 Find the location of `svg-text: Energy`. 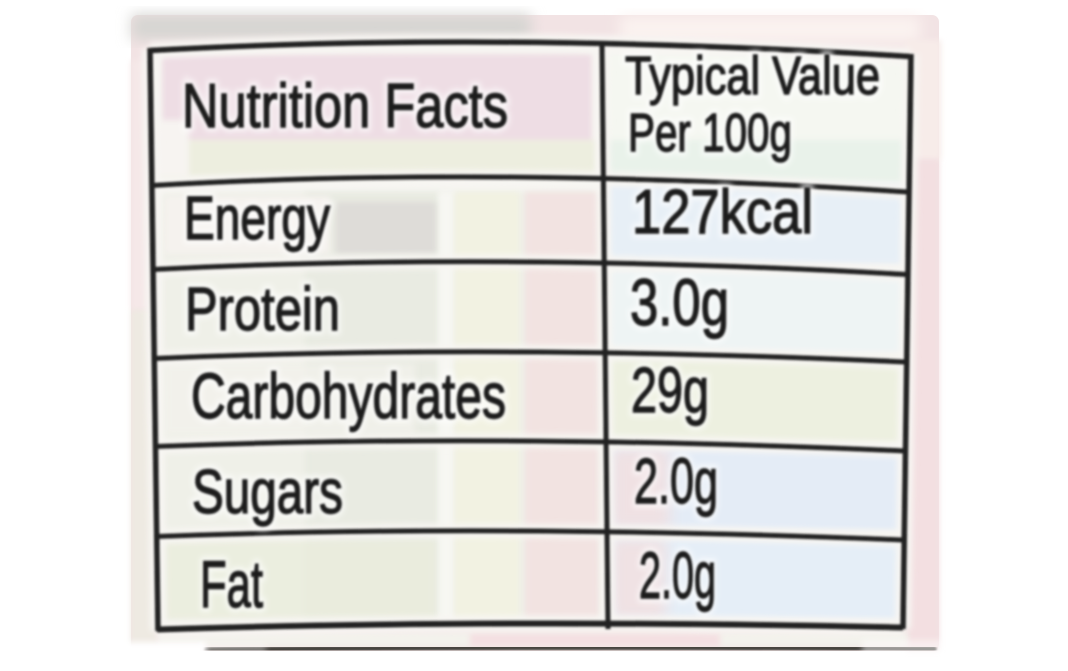

svg-text: Energy is located at coordinates (257, 218).